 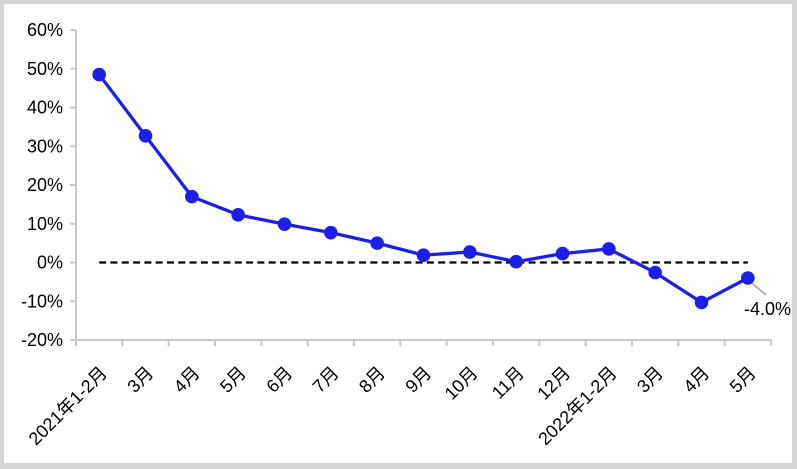 What do you see at coordinates (45, 69) in the screenshot?
I see `y-tick-label: 50%` at bounding box center [45, 69].